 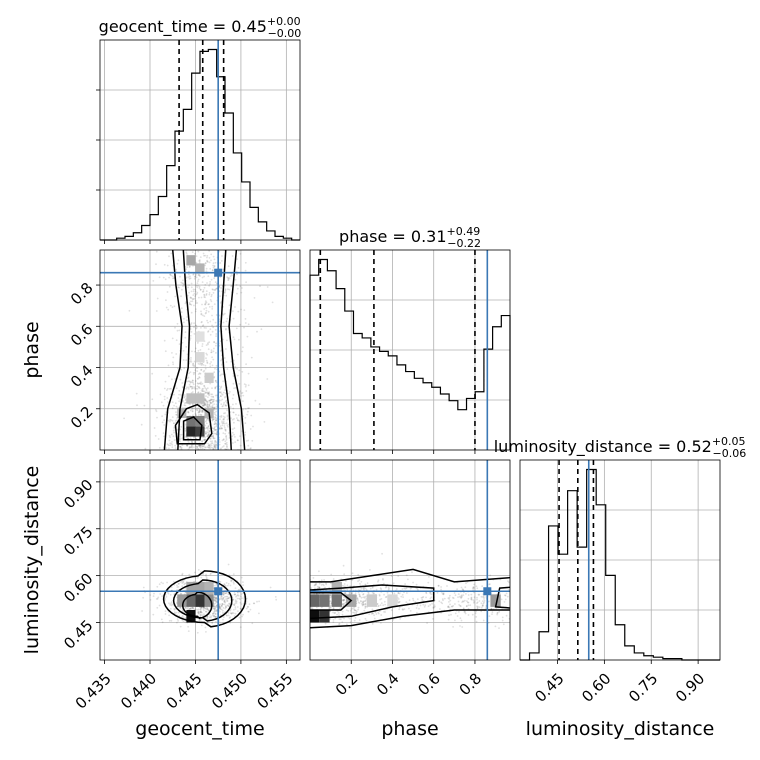 I want to click on x-tick-label: 0.45, so click(x=549, y=688).